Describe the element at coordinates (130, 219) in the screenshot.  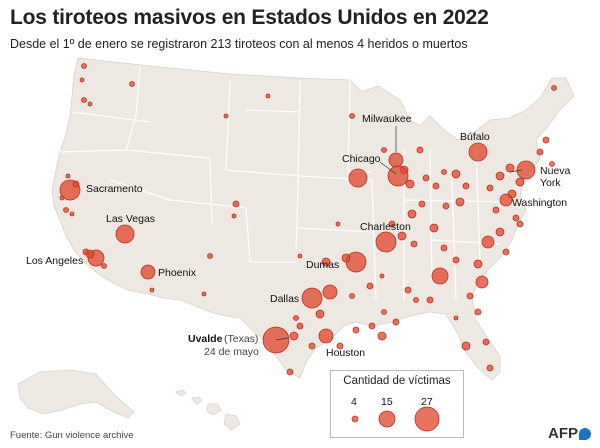
I see `label-las-vegas: Las Vegas` at that location.